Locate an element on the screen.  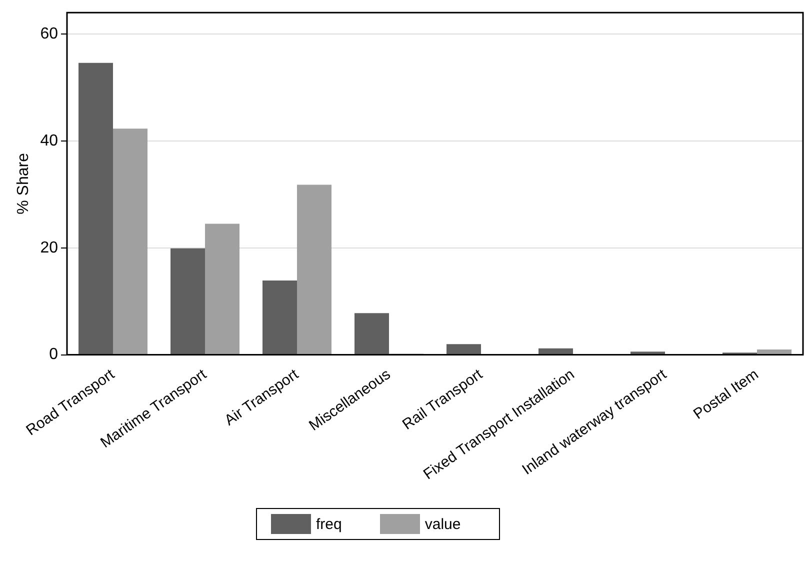
y-tick-label: 40 is located at coordinates (49, 141).